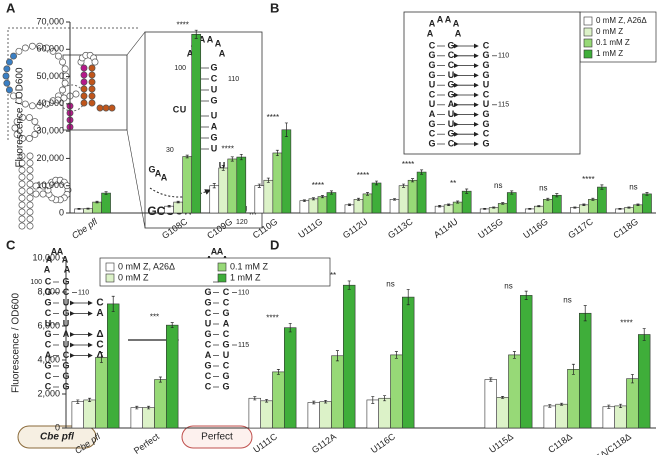 This screenshot has width=663, height=455. I want to click on zoom-box, so click(203, 130).